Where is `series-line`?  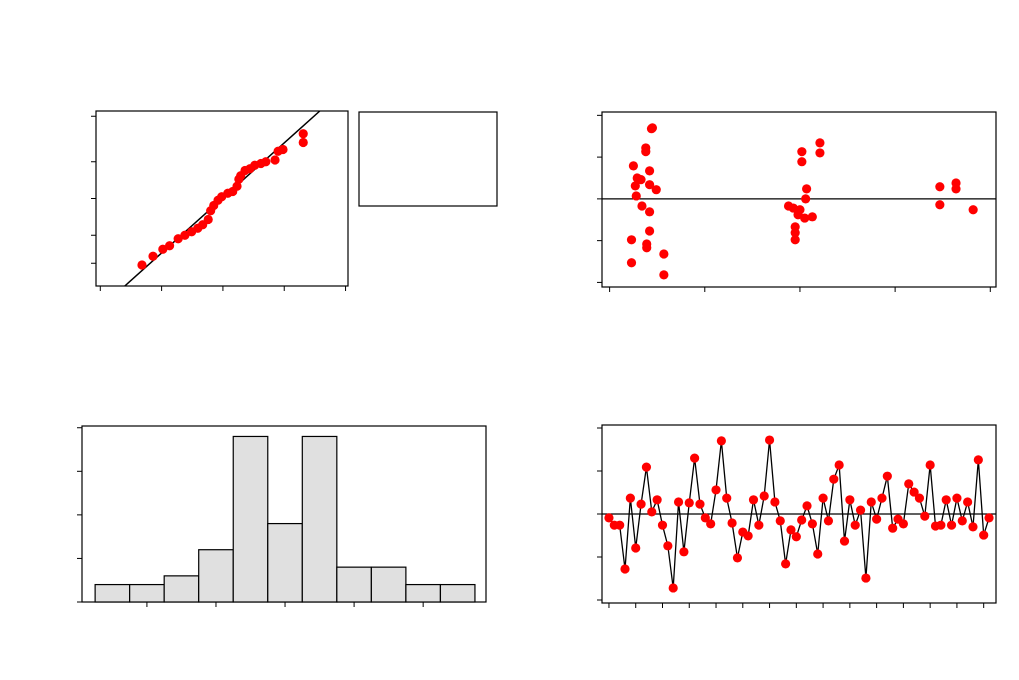 series-line is located at coordinates (799, 514).